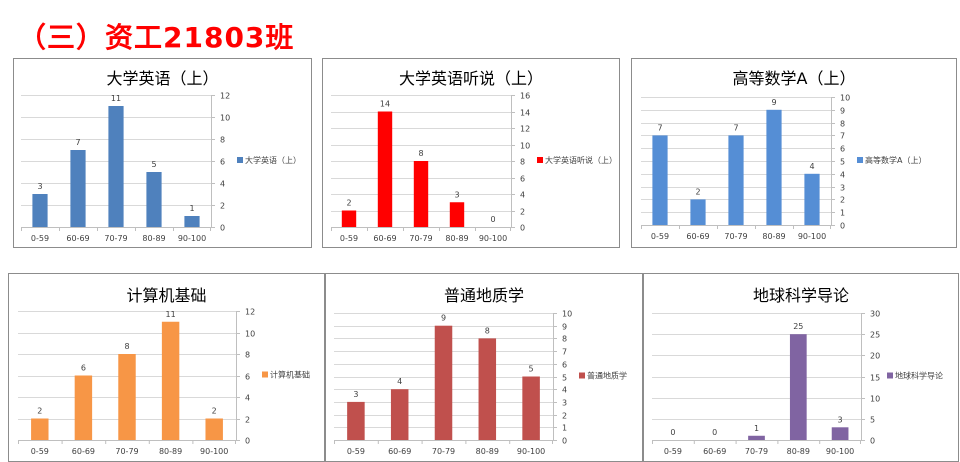 This screenshot has width=960, height=462. Describe the element at coordinates (895, 160) in the screenshot. I see `legend-label: 高等数学A（上）` at that location.